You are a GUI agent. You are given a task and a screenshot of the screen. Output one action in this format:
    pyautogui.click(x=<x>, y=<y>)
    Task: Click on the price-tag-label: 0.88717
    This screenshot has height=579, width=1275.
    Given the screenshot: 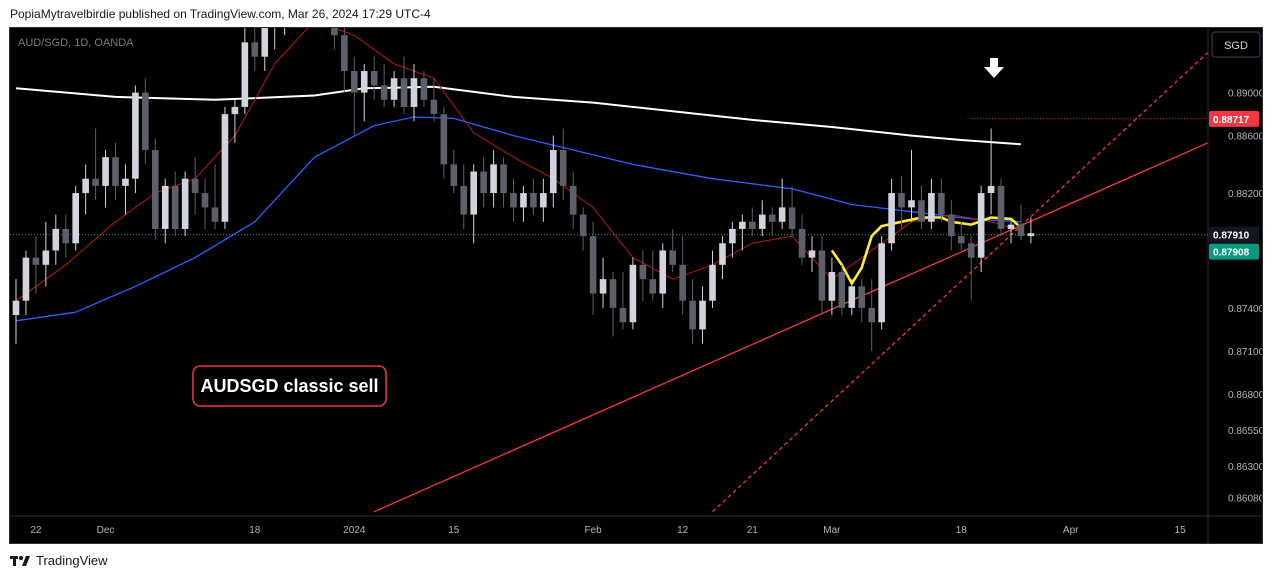 What is the action you would take?
    pyautogui.click(x=1231, y=120)
    